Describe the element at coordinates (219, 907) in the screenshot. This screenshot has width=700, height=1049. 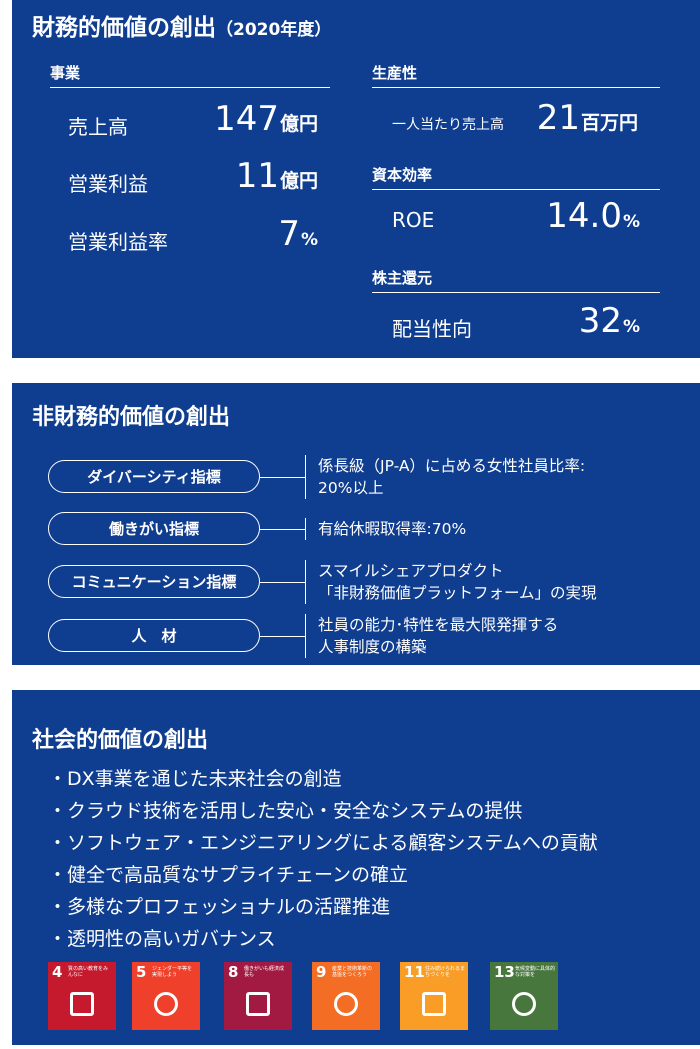
I see `bullet: ・多様なプロフェッショナルの活躍推進` at that location.